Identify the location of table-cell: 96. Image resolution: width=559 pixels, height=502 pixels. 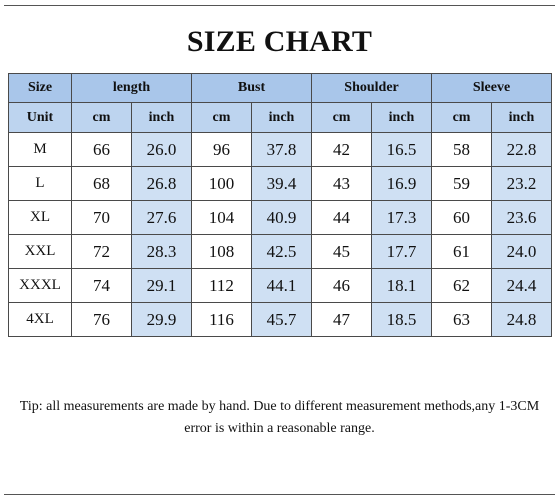
(221, 149).